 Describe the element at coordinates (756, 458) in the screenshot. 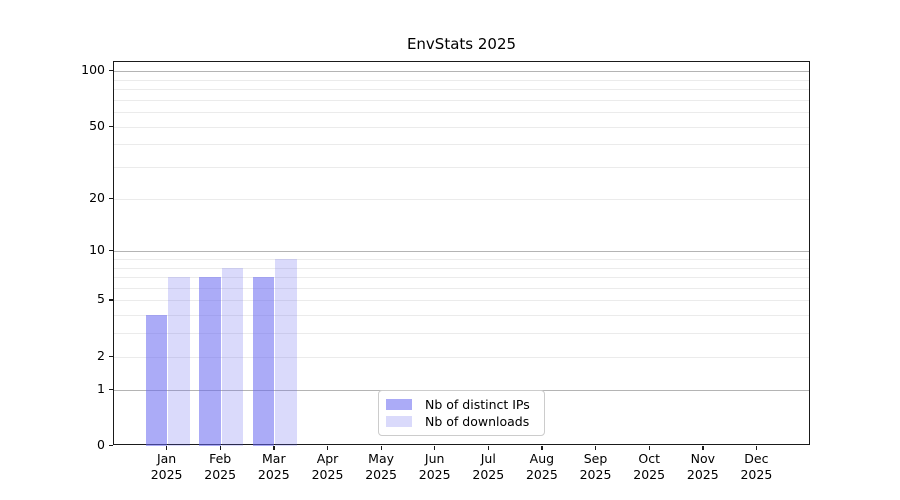

I see `x-tick-month: Dec` at that location.